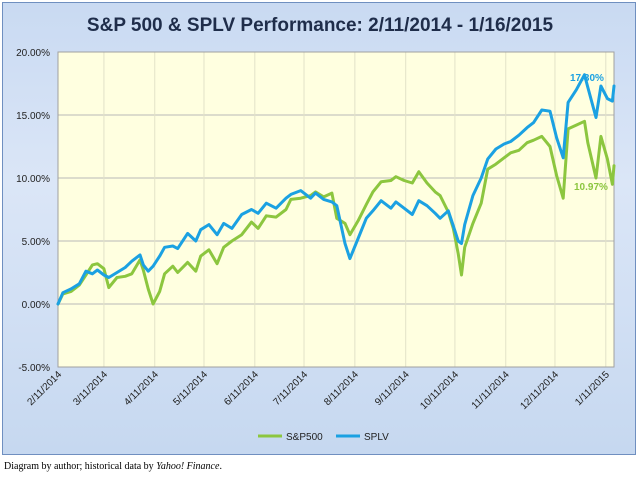 The height and width of the screenshot is (479, 640). Describe the element at coordinates (34, 368) in the screenshot. I see `y-tick-label: -5.00%` at that location.